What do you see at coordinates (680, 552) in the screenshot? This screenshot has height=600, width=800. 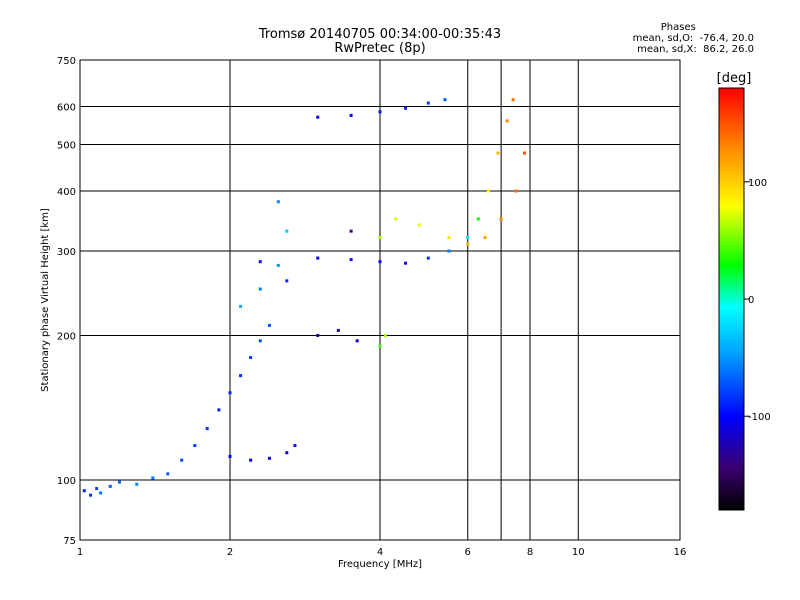 I see `x-tick-label: 16` at bounding box center [680, 552].